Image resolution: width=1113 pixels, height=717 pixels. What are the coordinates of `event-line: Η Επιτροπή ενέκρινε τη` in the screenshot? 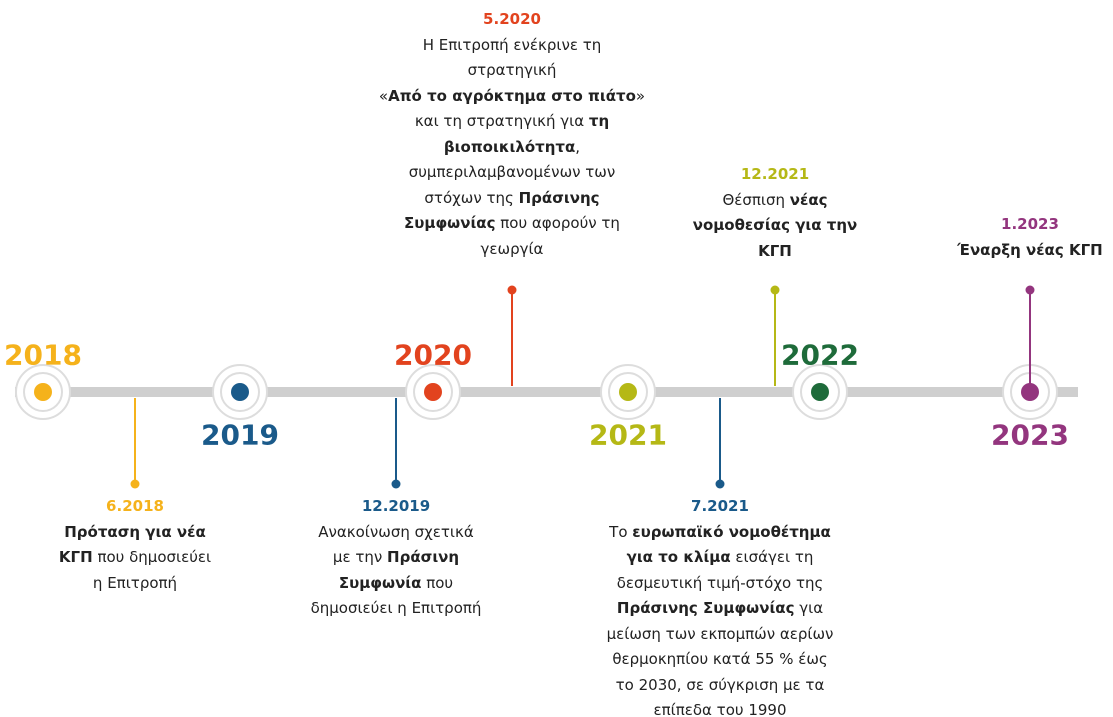 It's located at (512, 46).